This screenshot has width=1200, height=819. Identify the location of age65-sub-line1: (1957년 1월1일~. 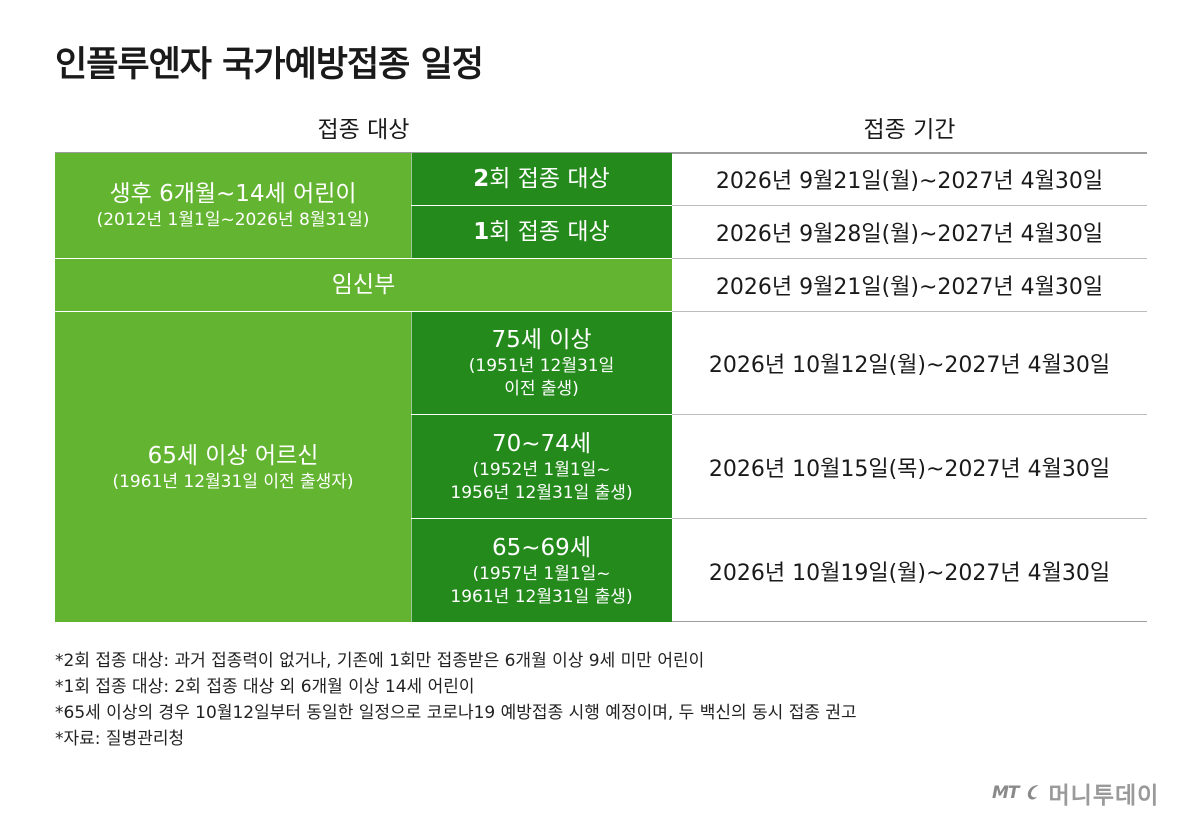
(541, 573).